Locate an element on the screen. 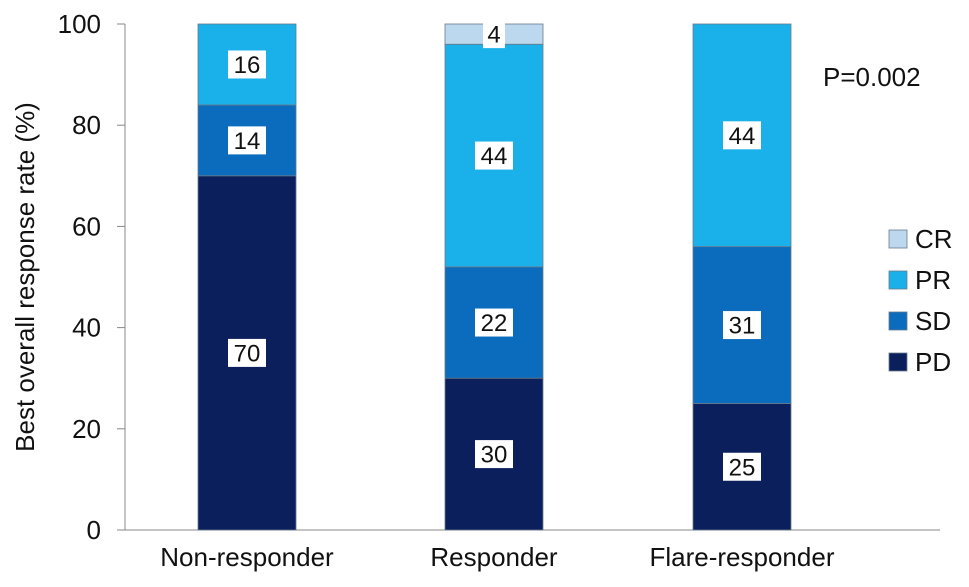 This screenshot has width=969, height=587. y-tick-label: 80 is located at coordinates (86, 125).